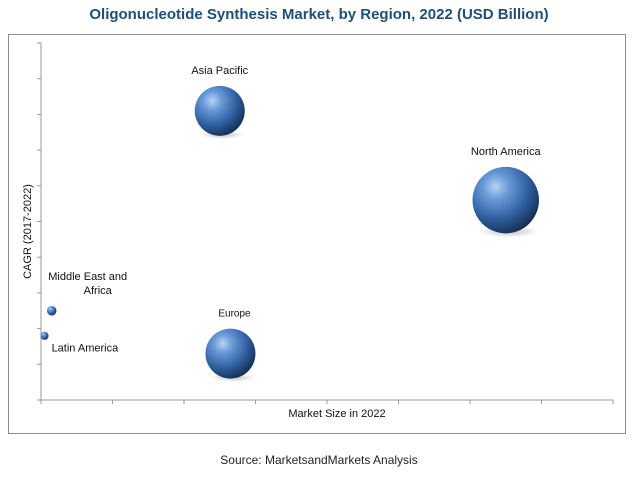 The height and width of the screenshot is (477, 638). What do you see at coordinates (44, 335) in the screenshot?
I see `bubble-latin-america` at bounding box center [44, 335].